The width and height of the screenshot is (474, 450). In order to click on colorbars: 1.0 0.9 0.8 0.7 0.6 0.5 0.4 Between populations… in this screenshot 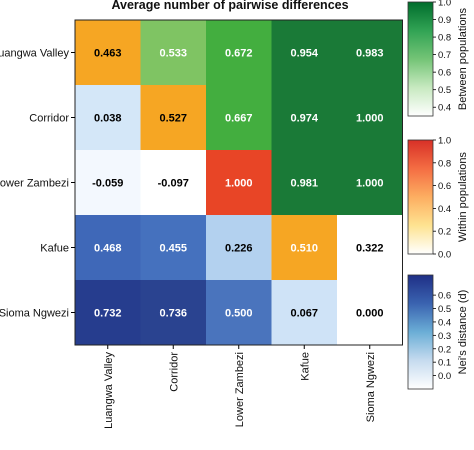, I will do `click(438, 195)`.